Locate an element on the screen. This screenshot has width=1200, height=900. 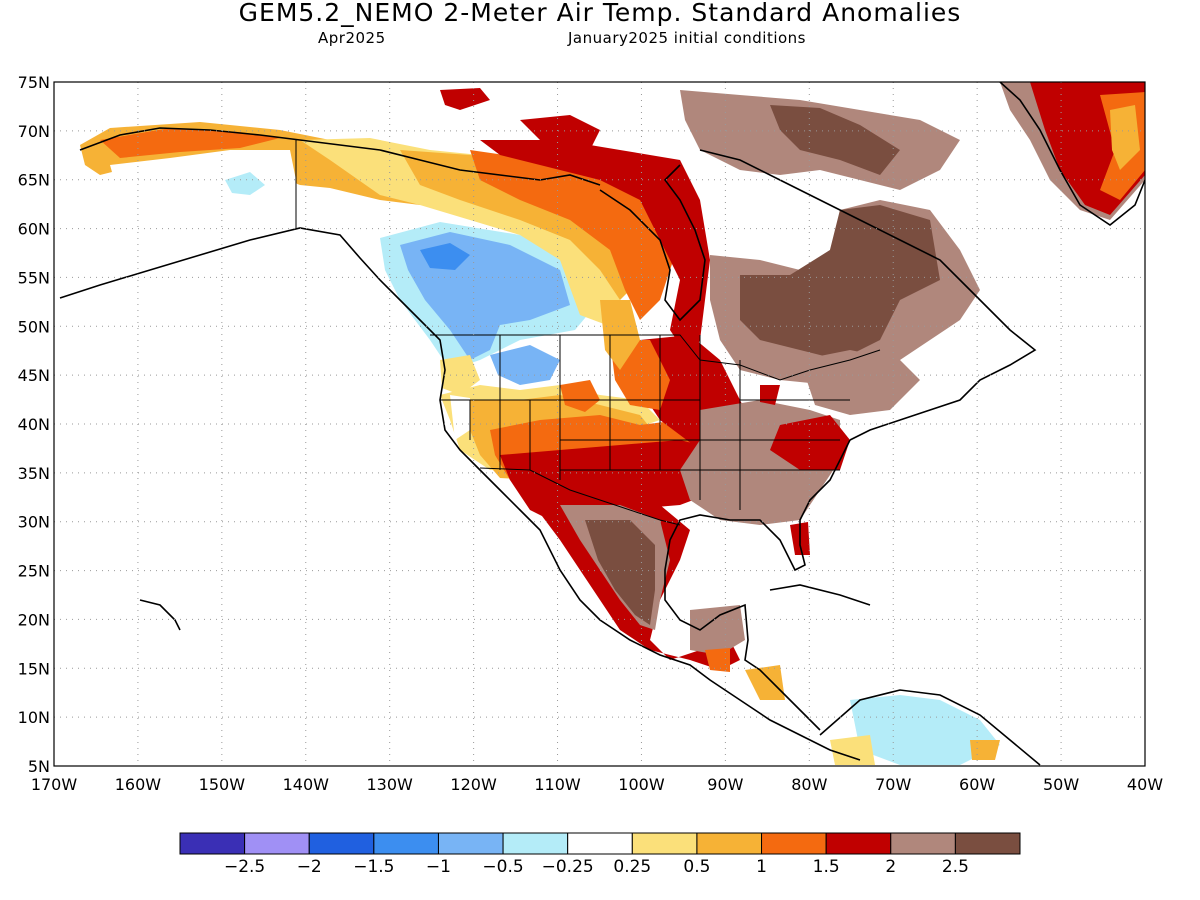
valid-month: Apr2025 is located at coordinates (352, 38).